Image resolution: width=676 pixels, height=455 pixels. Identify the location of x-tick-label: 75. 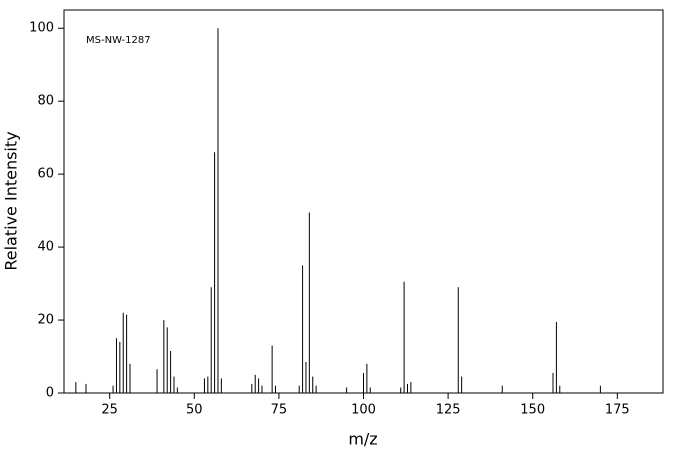
(279, 410).